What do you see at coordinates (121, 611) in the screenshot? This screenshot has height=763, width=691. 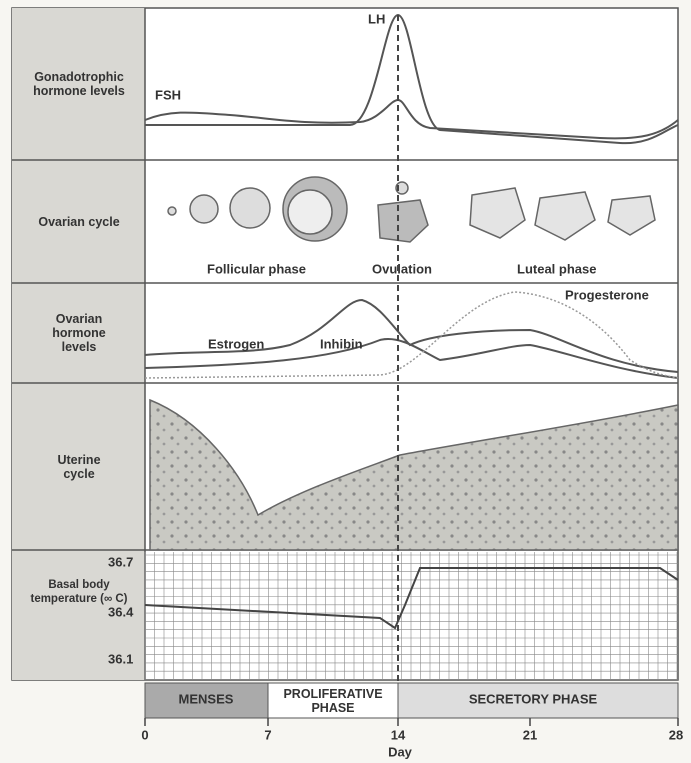 I see `temperature-tick: 36.4` at bounding box center [121, 611].